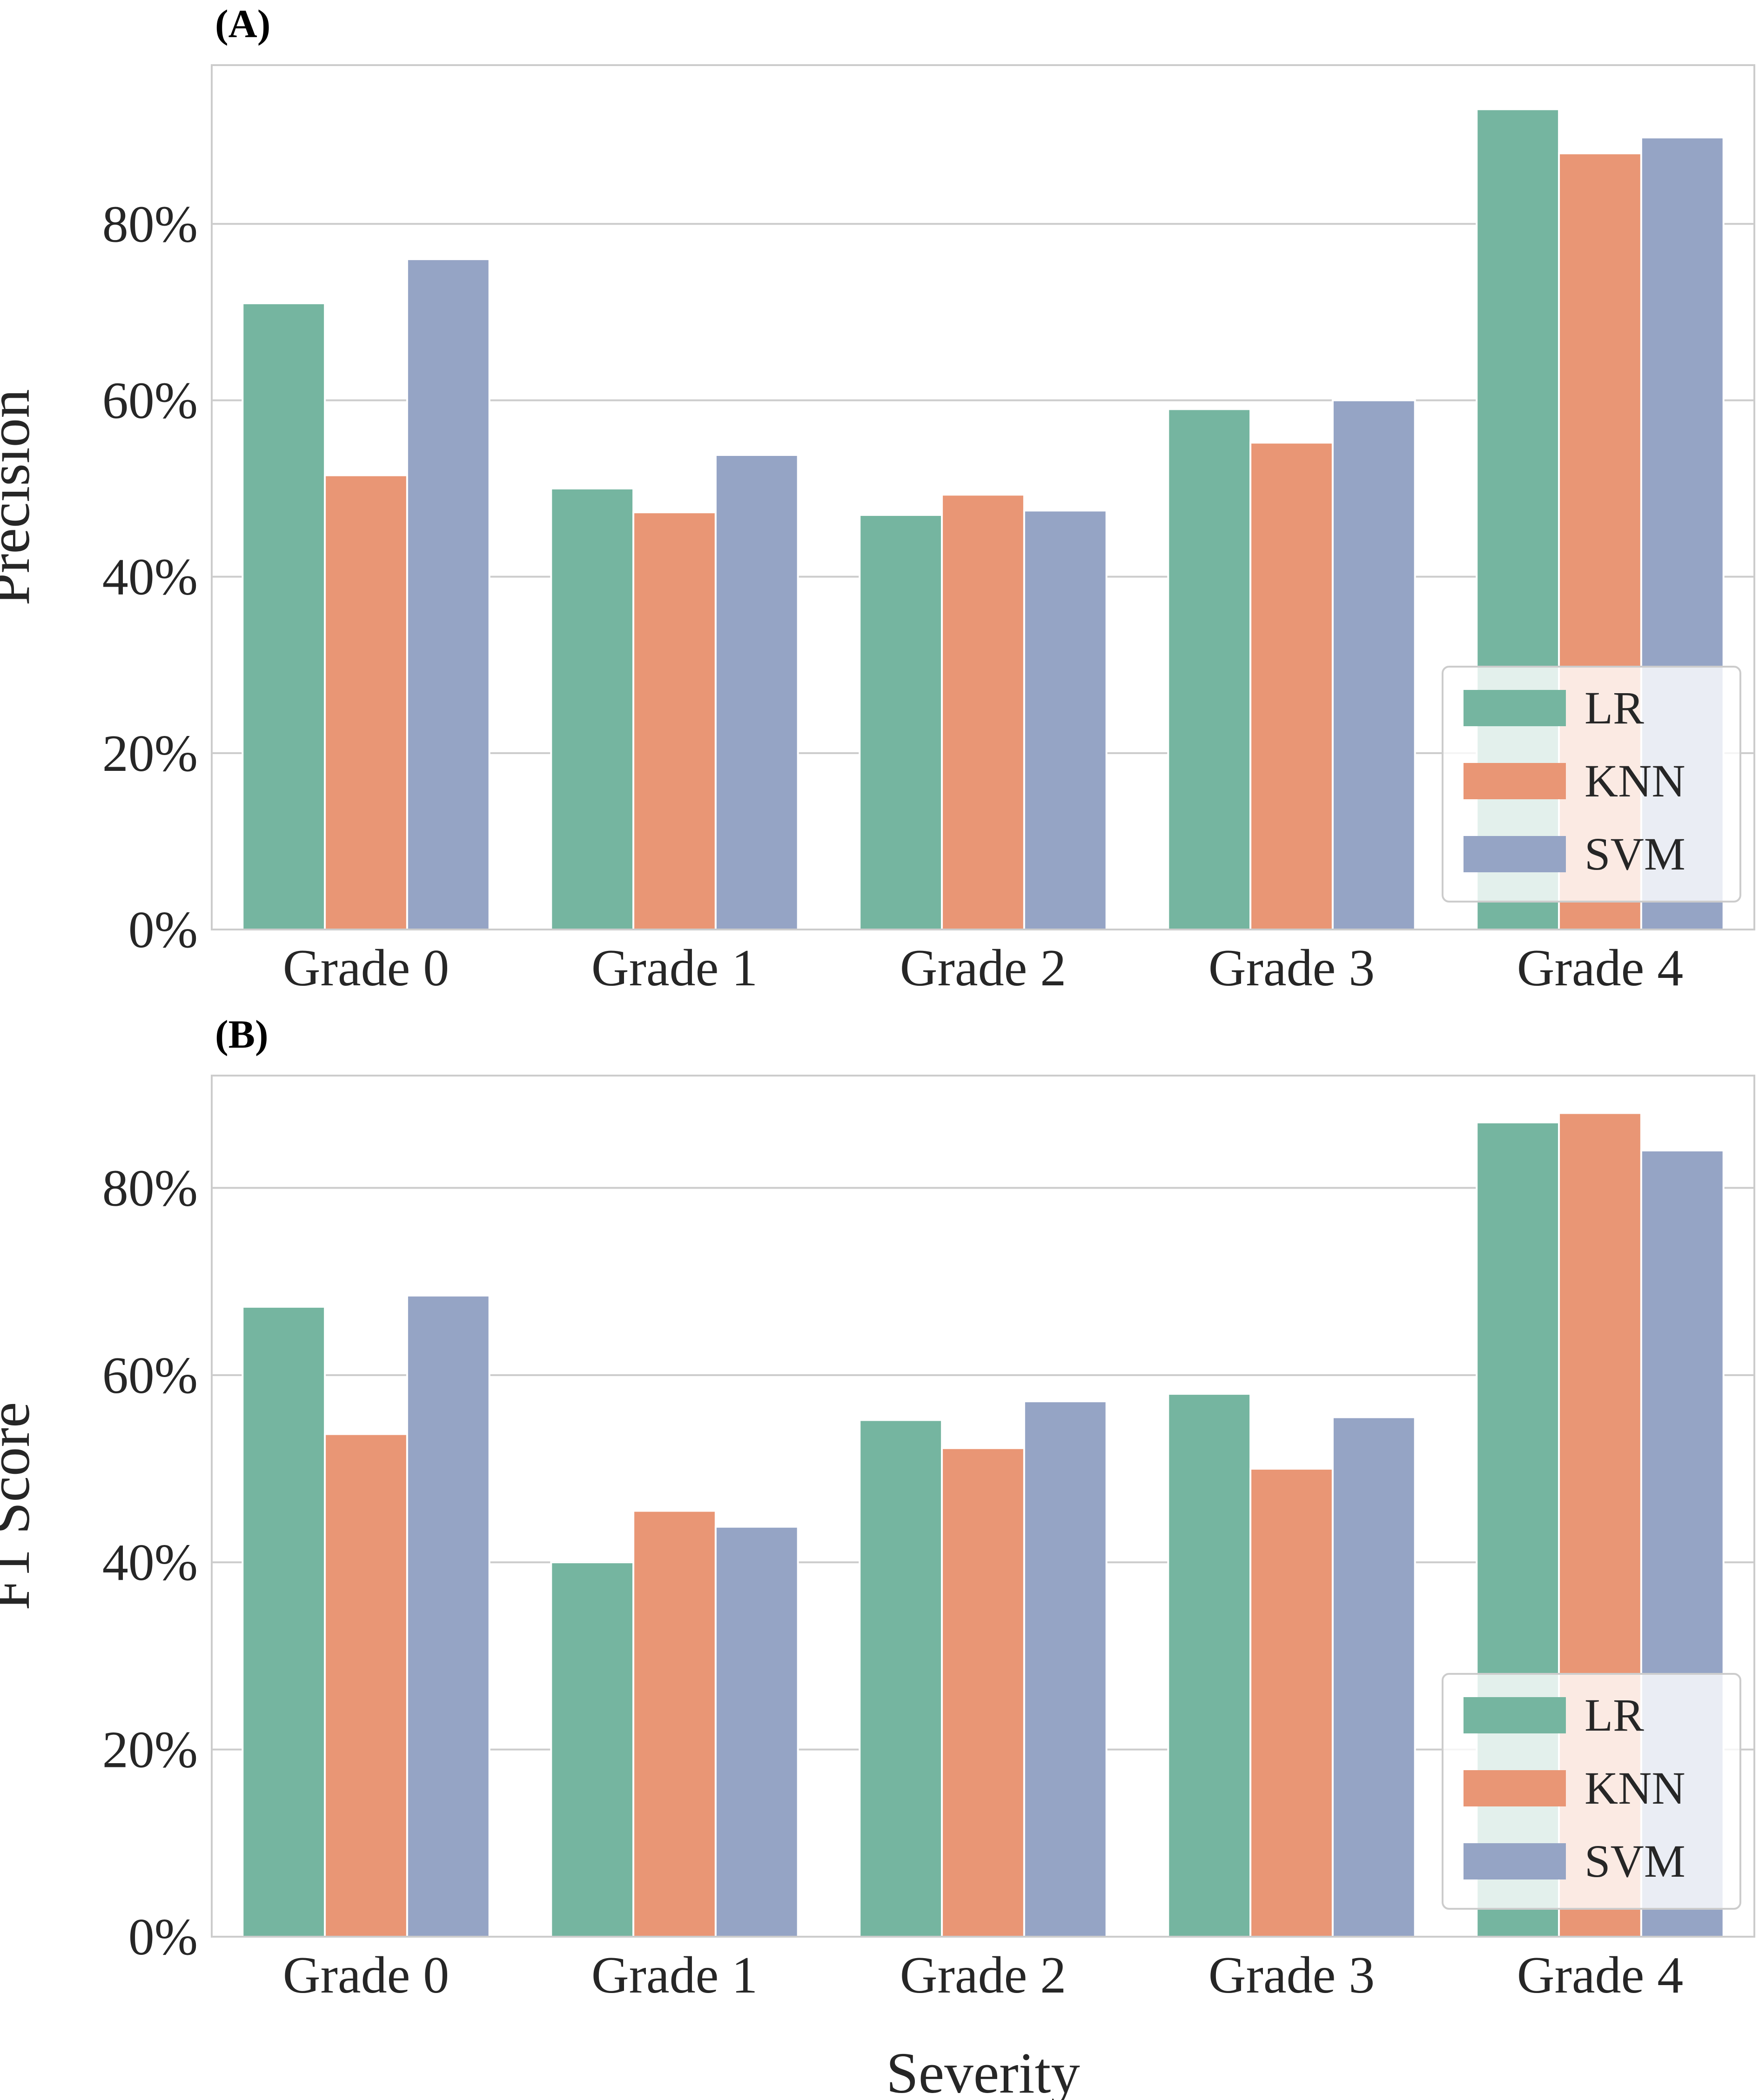 This screenshot has height=2100, width=1759. What do you see at coordinates (1634, 1788) in the screenshot?
I see `panel-b-legend-label-knn: KNN` at bounding box center [1634, 1788].